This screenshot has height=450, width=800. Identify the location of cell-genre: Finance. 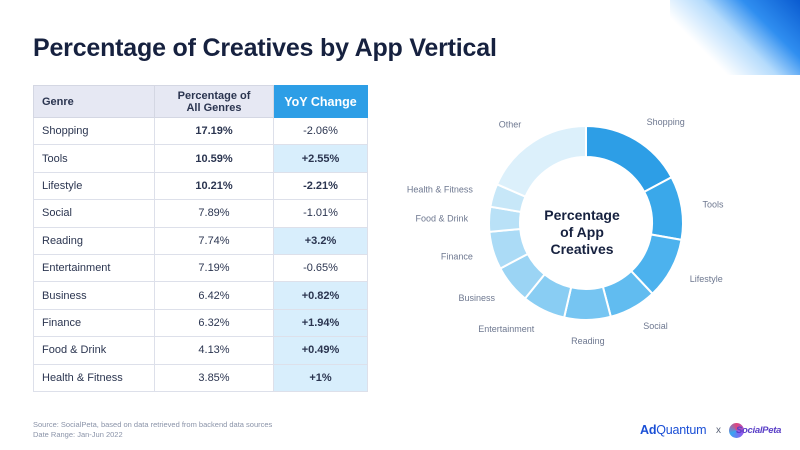
(94, 323).